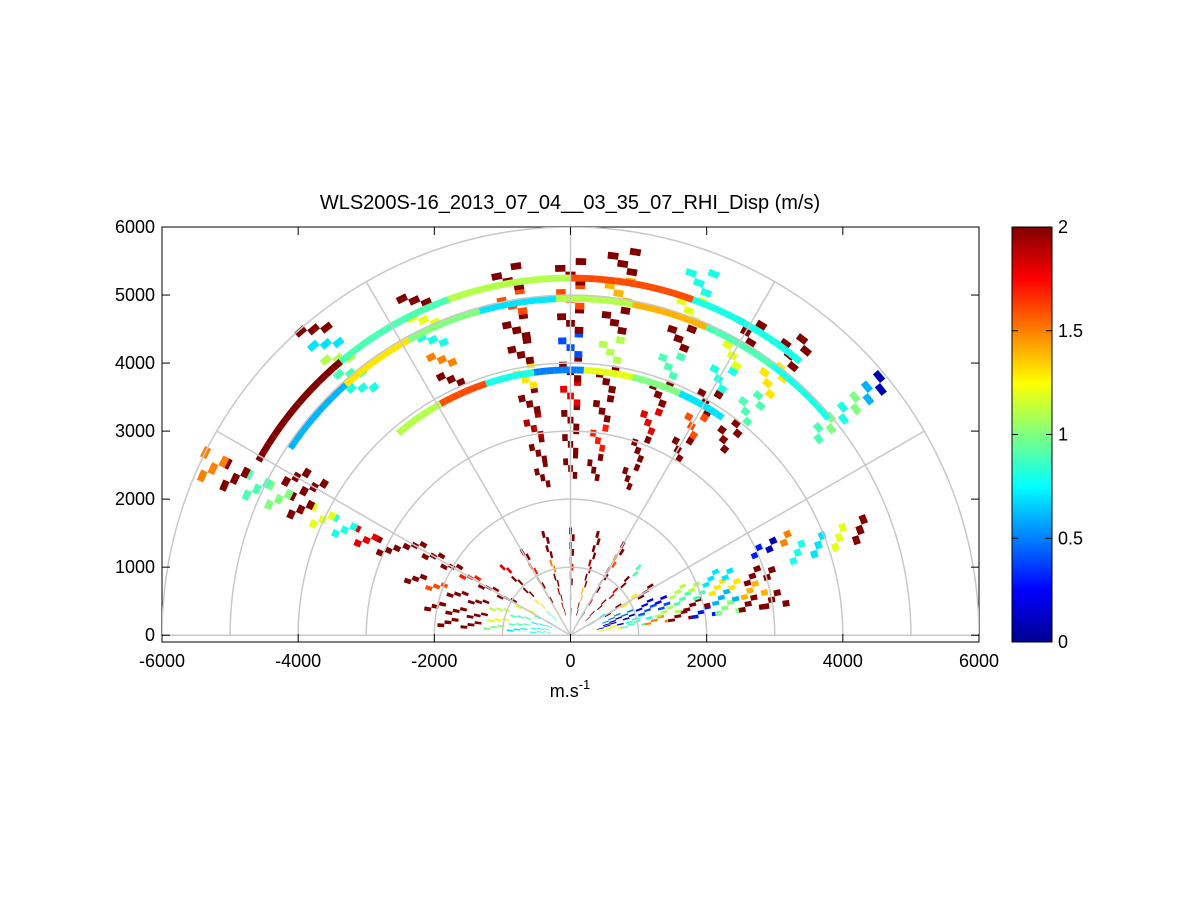 The image size is (1201, 901). Describe the element at coordinates (135, 363) in the screenshot. I see `y-tick-label: 4000` at that location.